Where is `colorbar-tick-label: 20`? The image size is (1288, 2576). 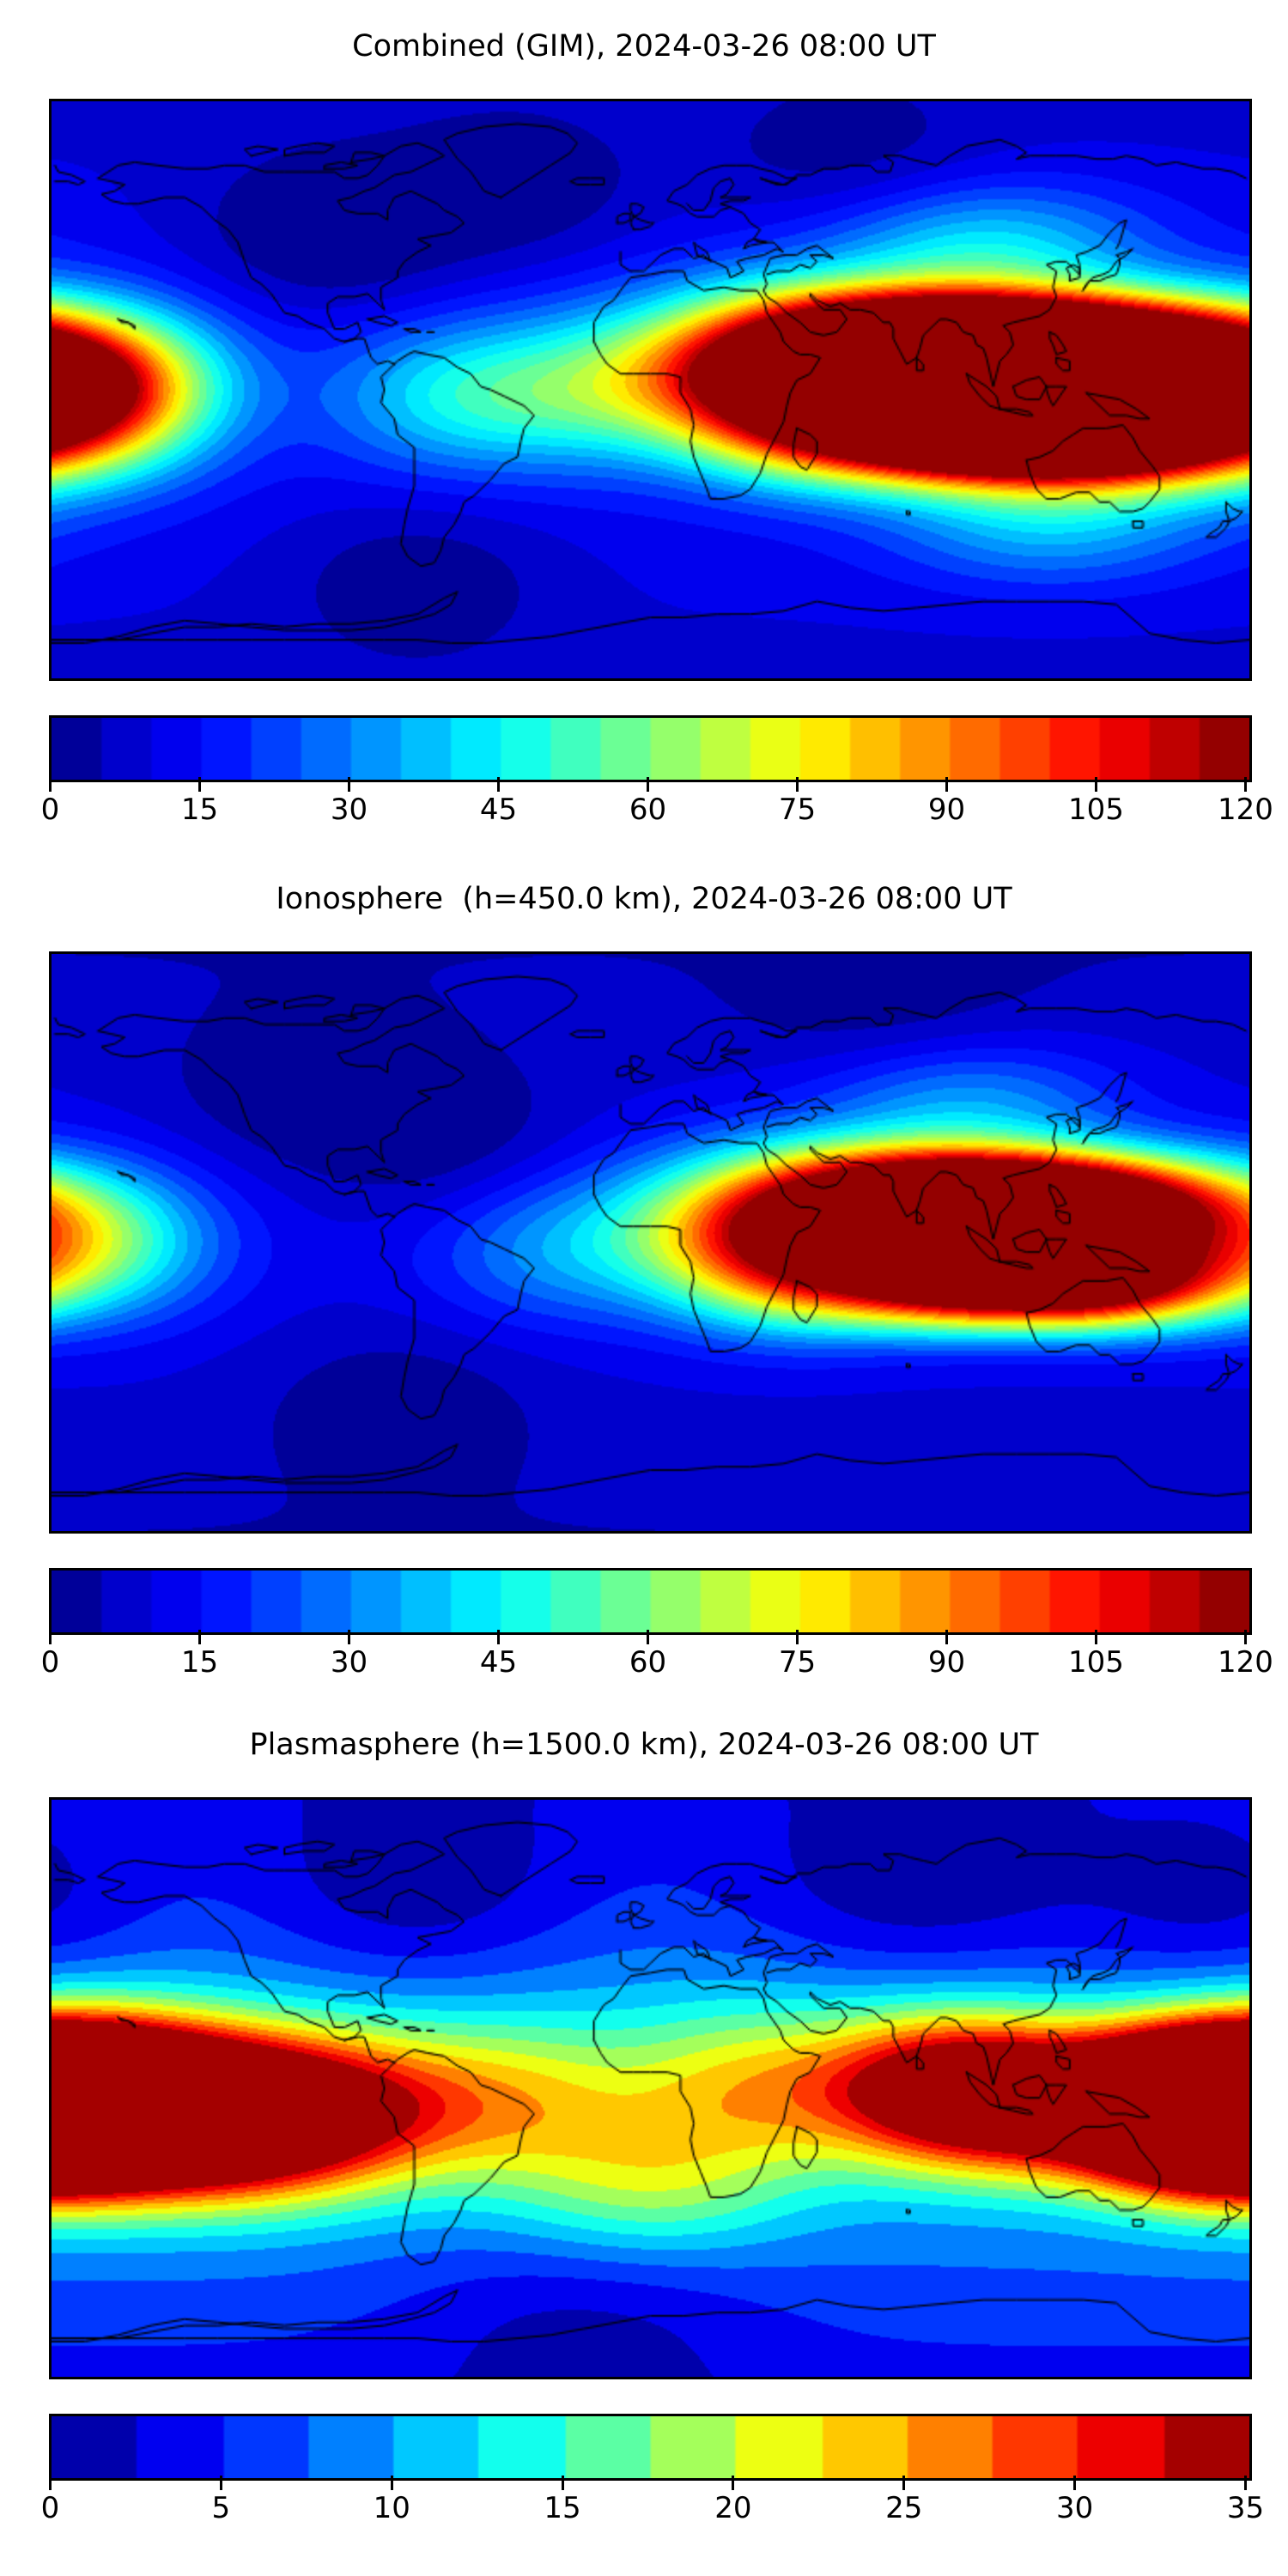
colorbar-tick-label: 20 is located at coordinates (733, 2508).